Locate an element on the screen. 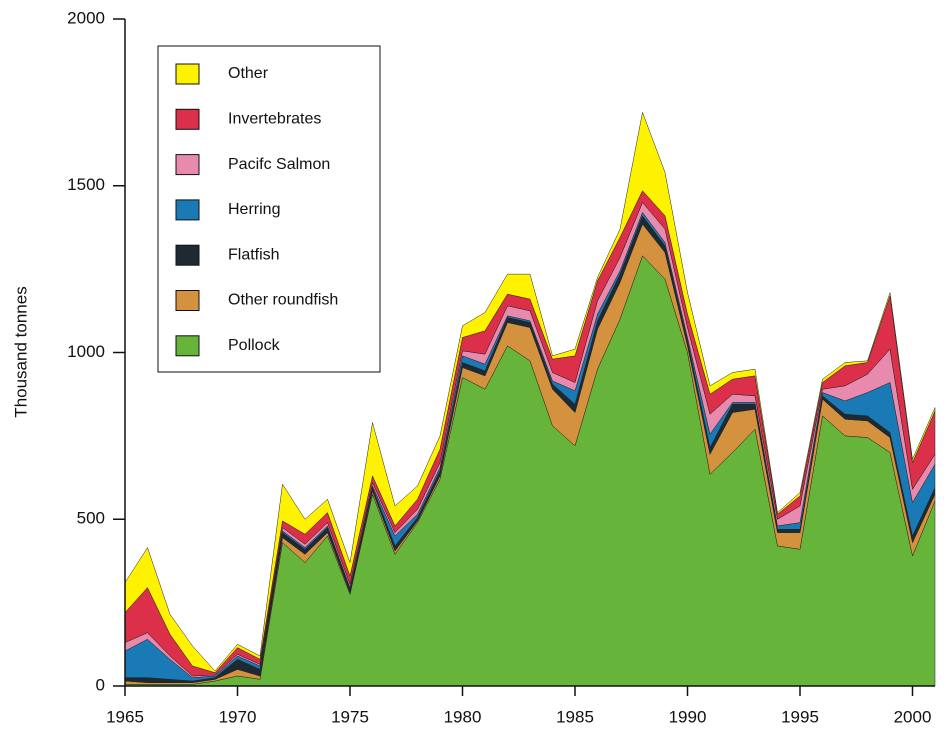  y-tick-label: 1000 is located at coordinates (86, 351).